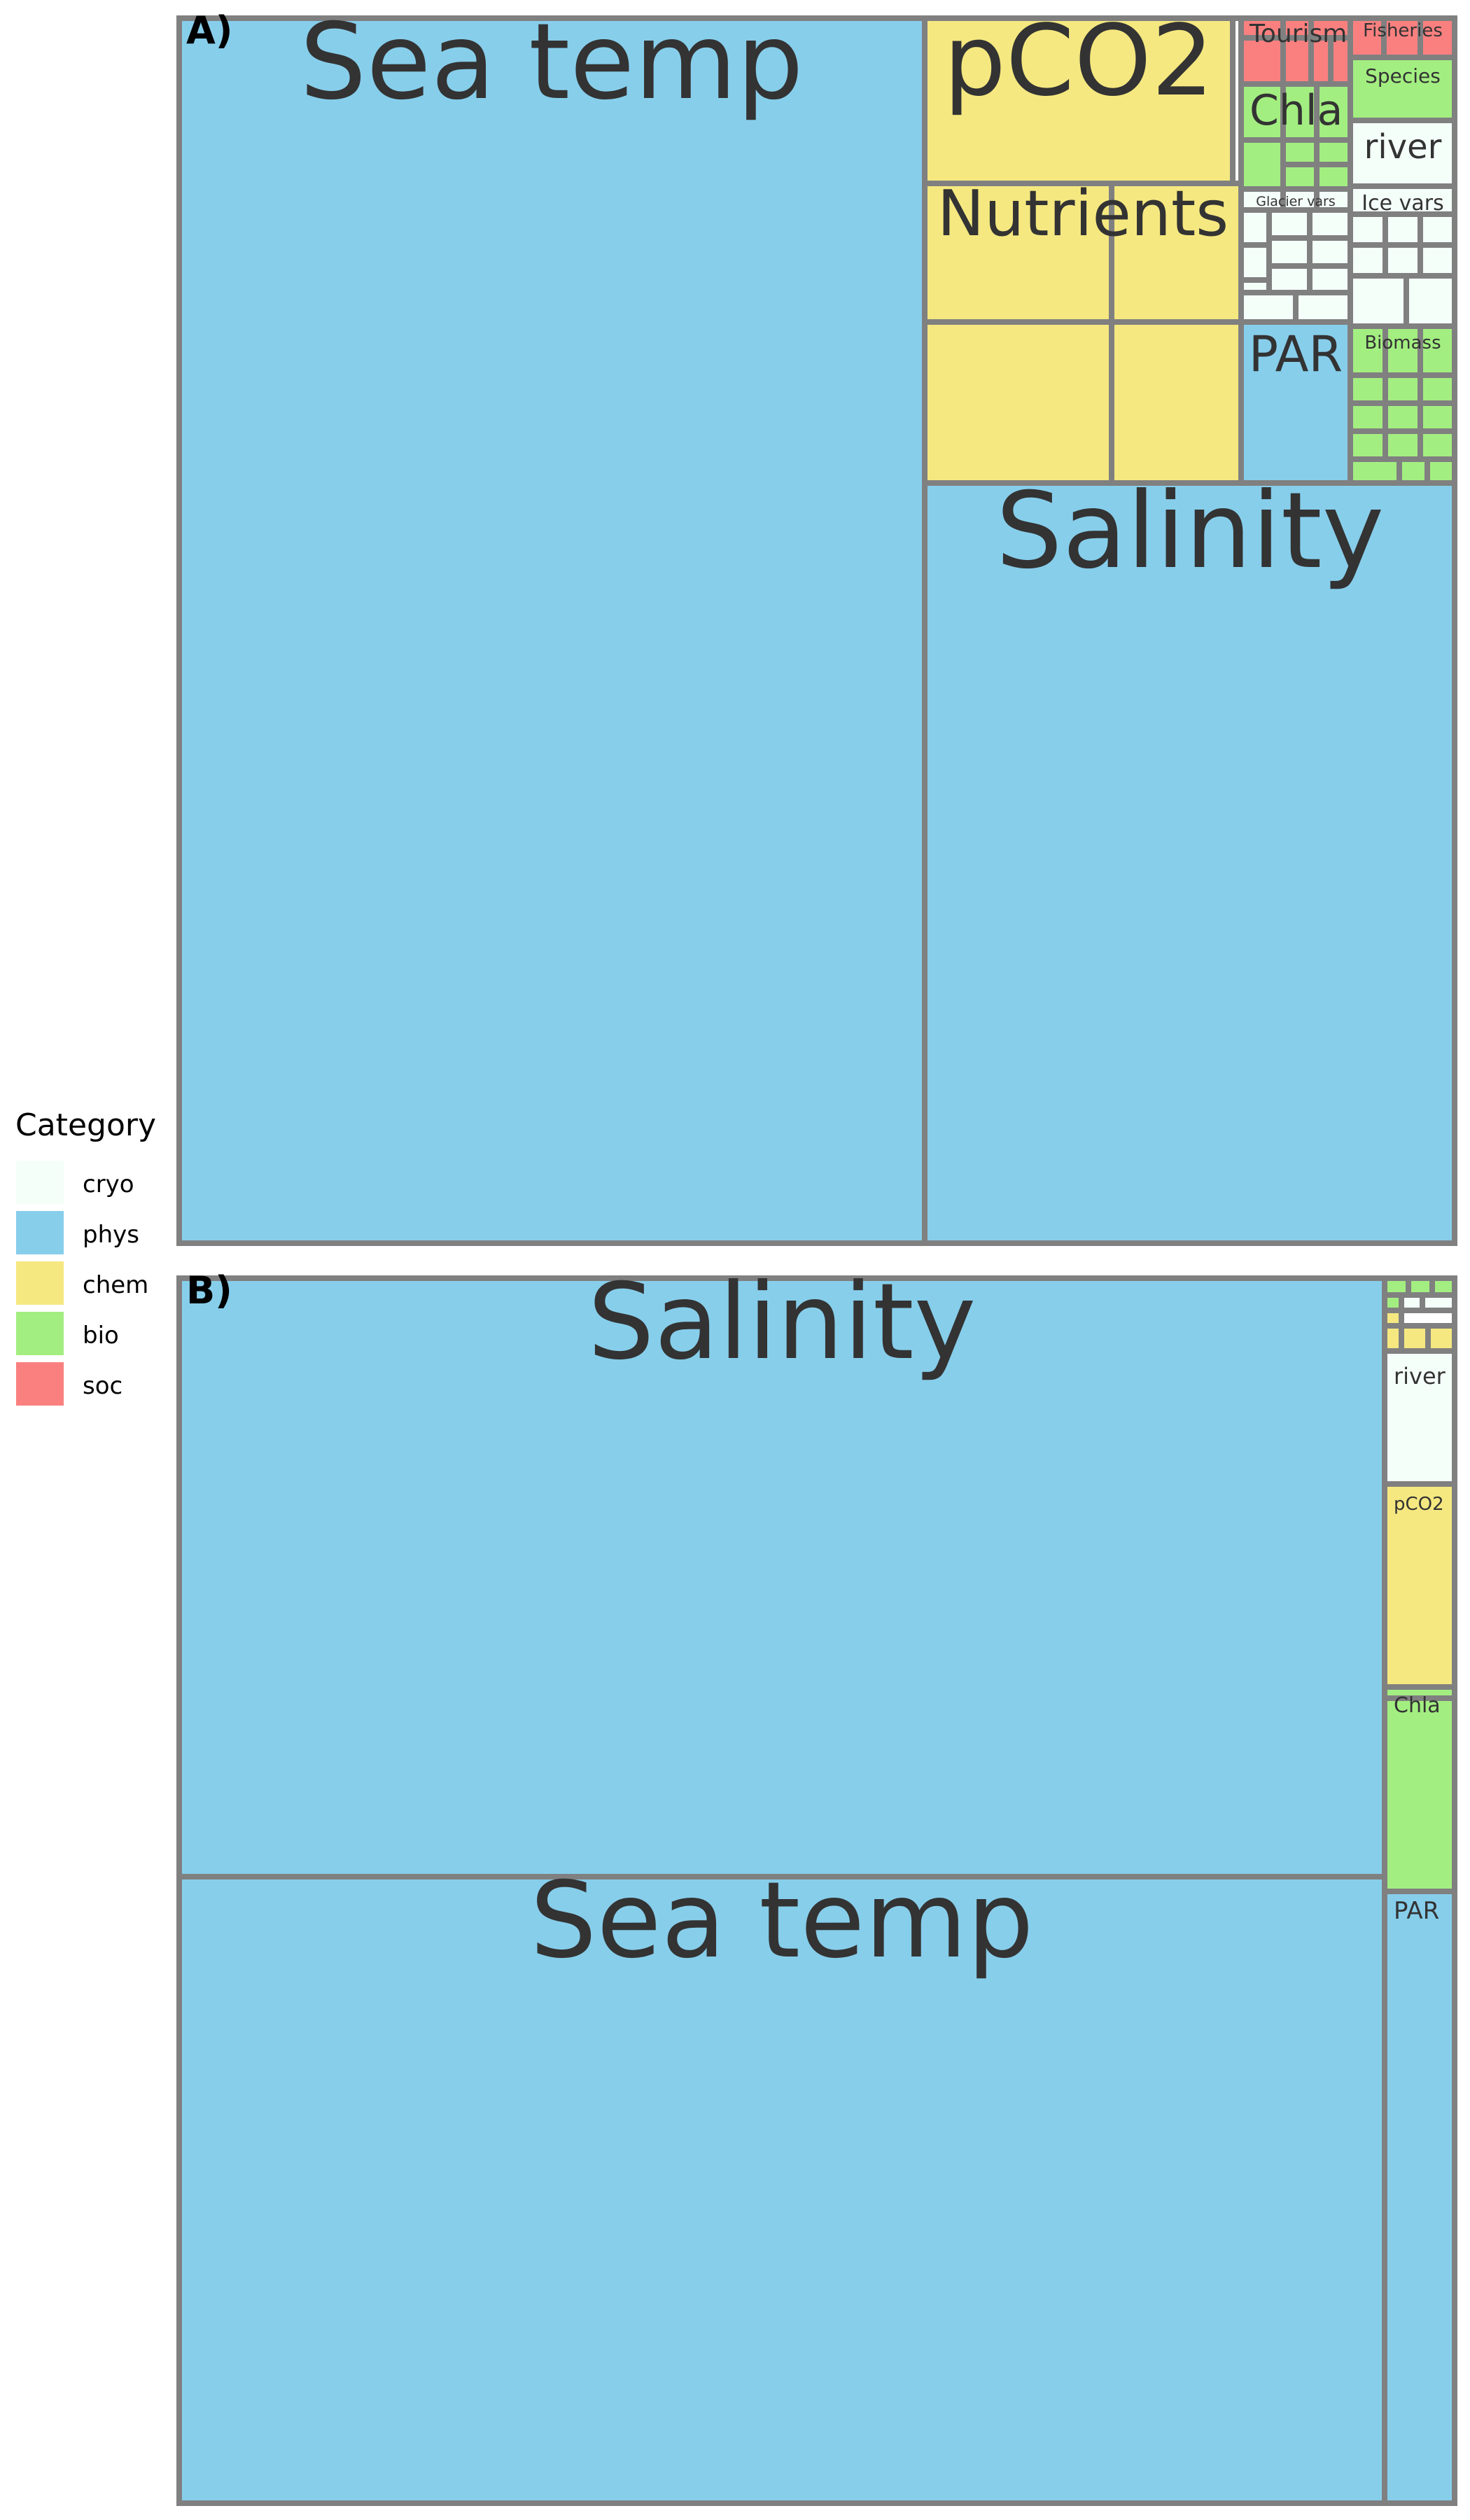 This screenshot has height=2520, width=1470. Describe the element at coordinates (111, 1235) in the screenshot. I see `legend-label-phys: phys` at that location.